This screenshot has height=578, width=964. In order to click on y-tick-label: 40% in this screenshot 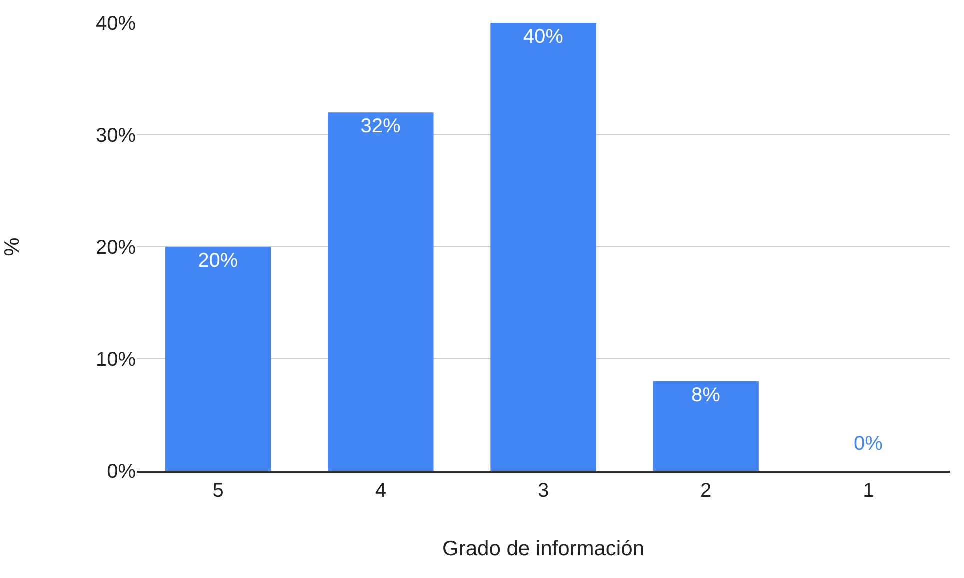, I will do `click(116, 24)`.